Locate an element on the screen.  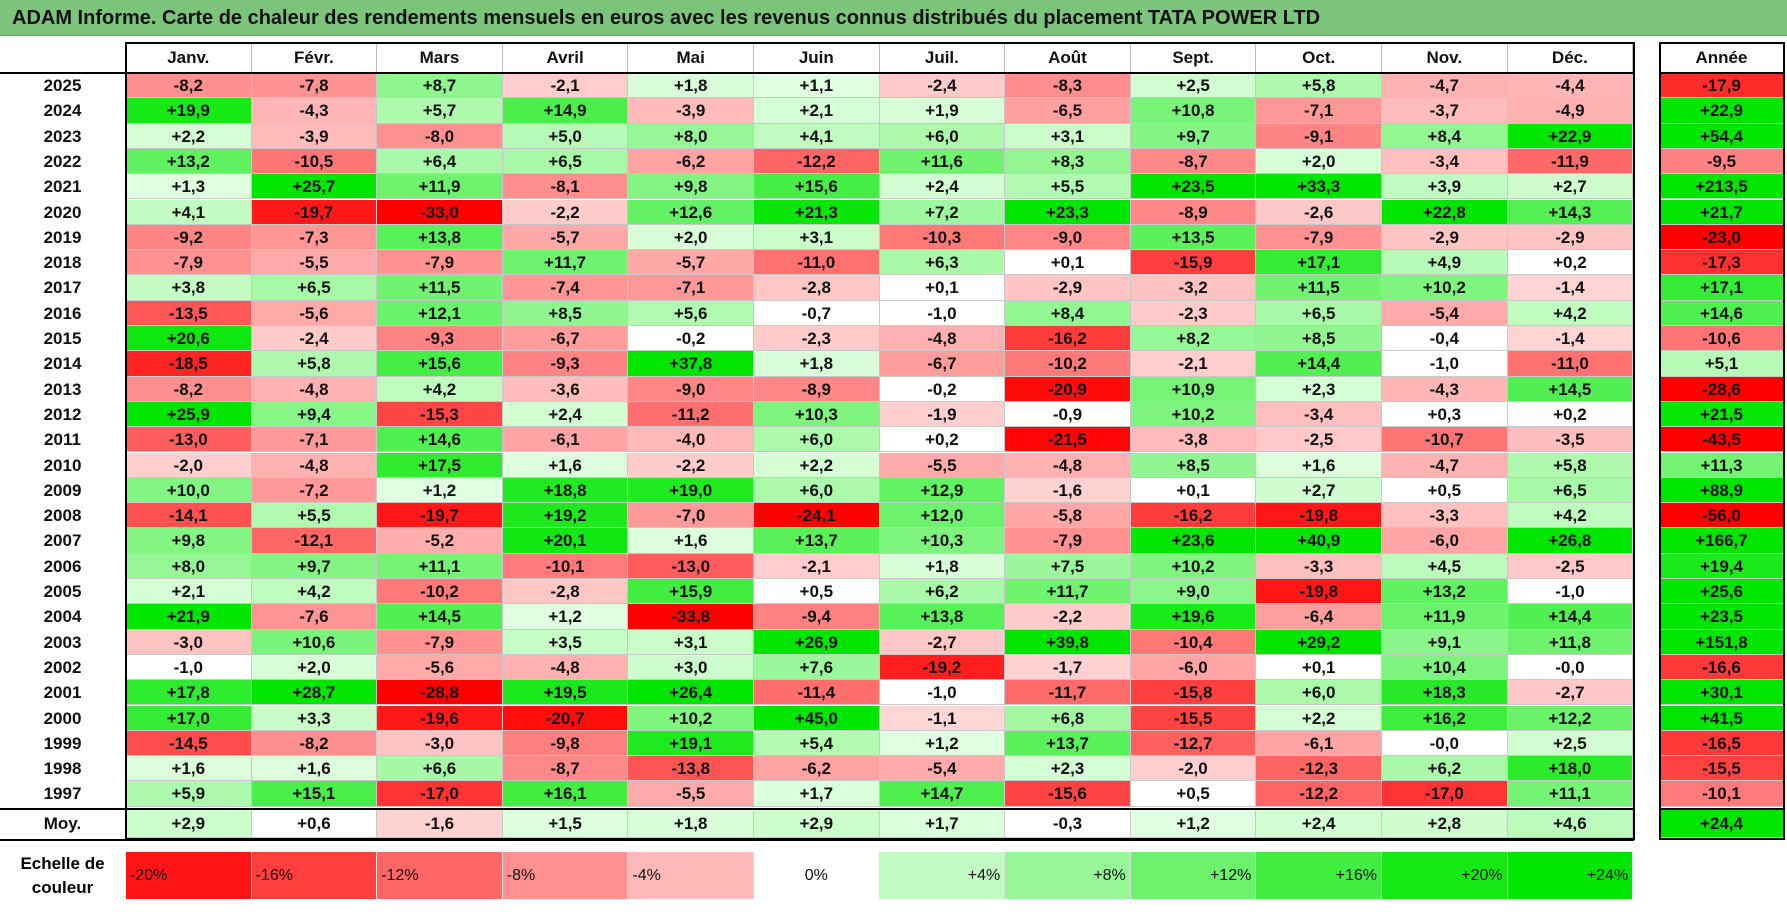
year-label: 2017 is located at coordinates (62, 288).